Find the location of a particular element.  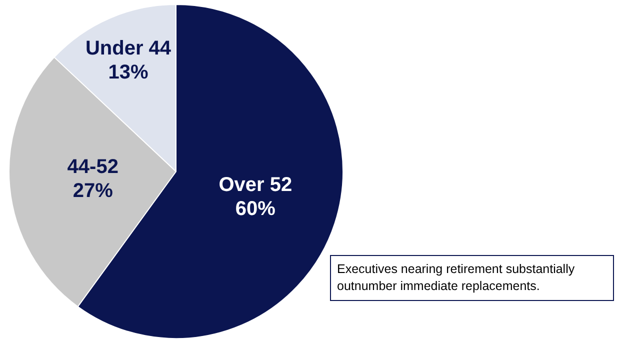

slice-label: 44-52 is located at coordinates (92, 167).